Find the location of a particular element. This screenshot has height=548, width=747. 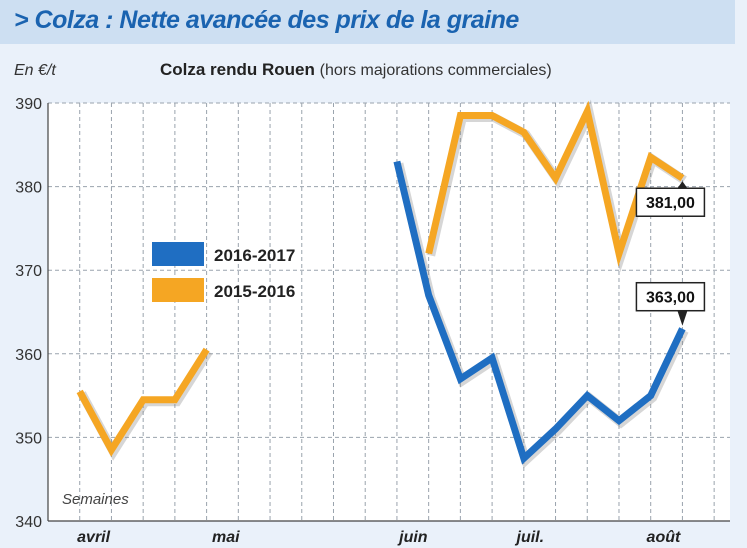

legend-label-2016-2017: 2016-2017 is located at coordinates (254, 255).